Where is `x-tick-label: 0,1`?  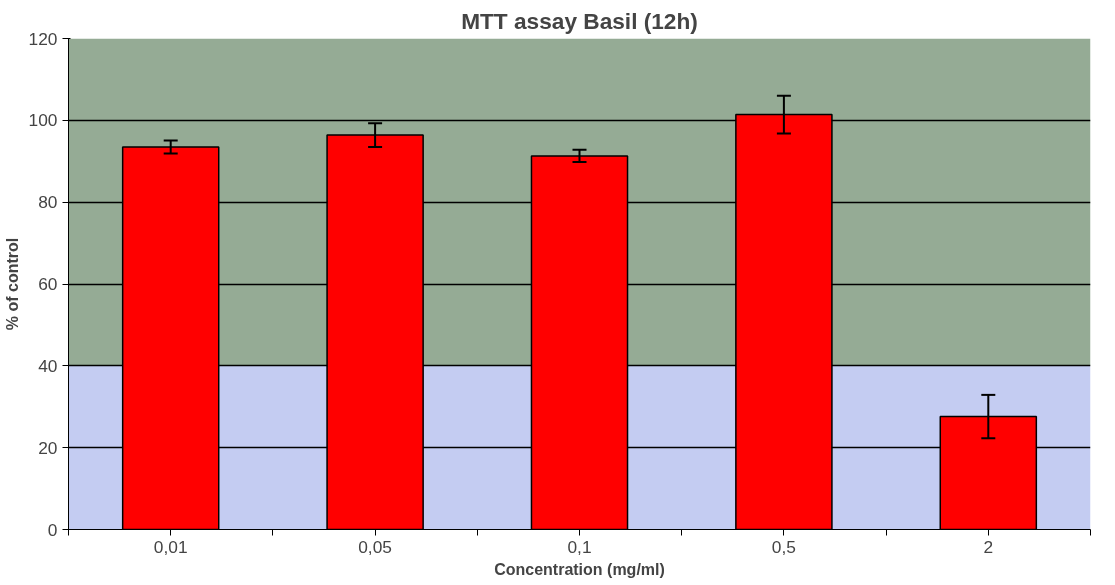
x-tick-label: 0,1 is located at coordinates (579, 546).